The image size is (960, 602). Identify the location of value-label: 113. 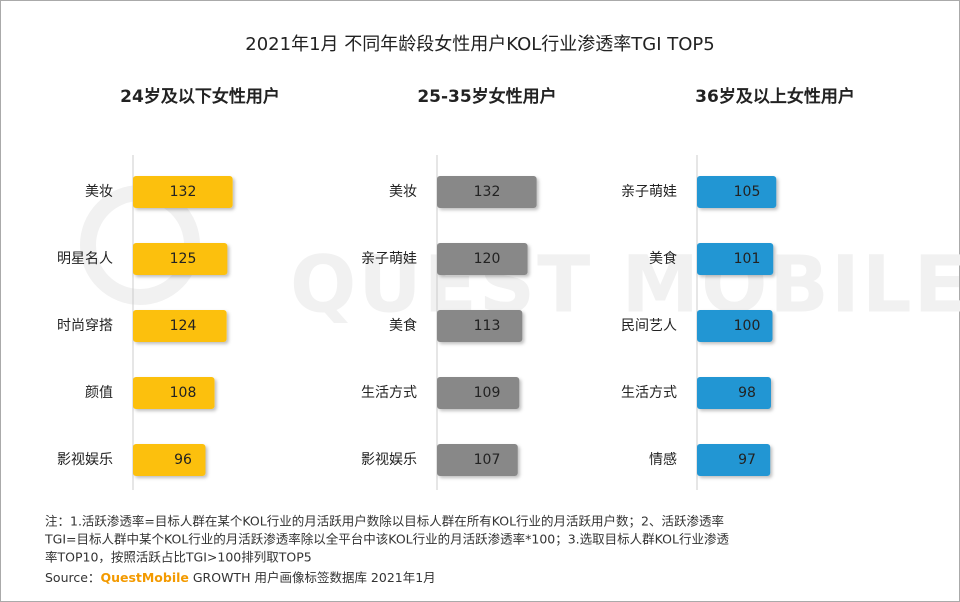
(487, 326).